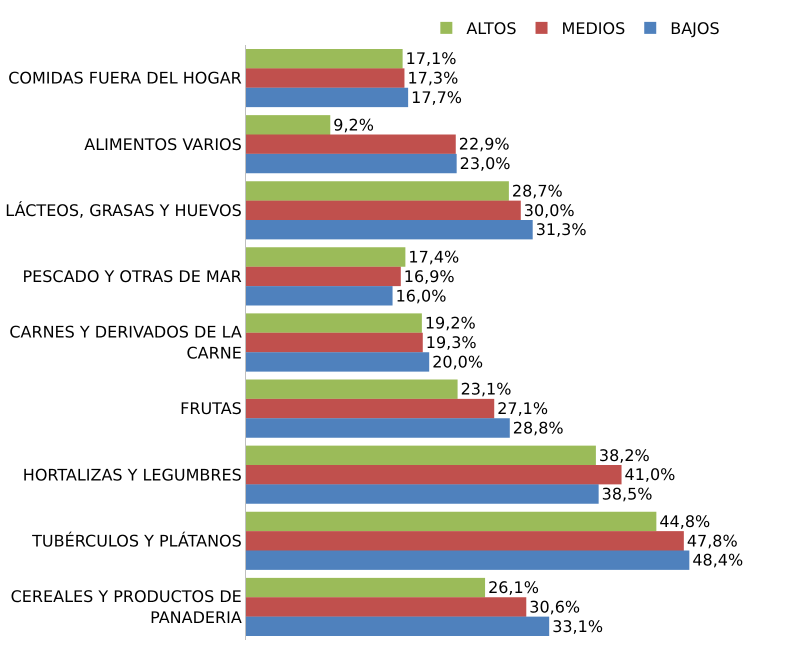 The image size is (788, 645). I want to click on y-tick-label: FRUTAS, so click(211, 408).